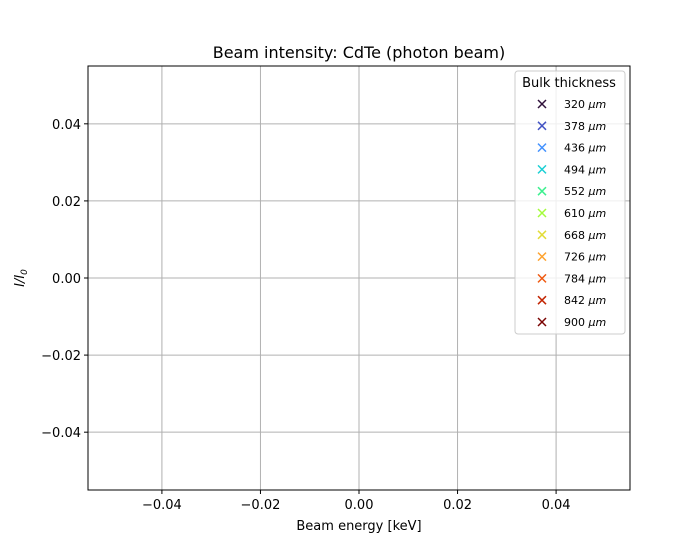 Image resolution: width=700 pixels, height=550 pixels. I want to click on legend-item-label: 378 μm, so click(585, 126).